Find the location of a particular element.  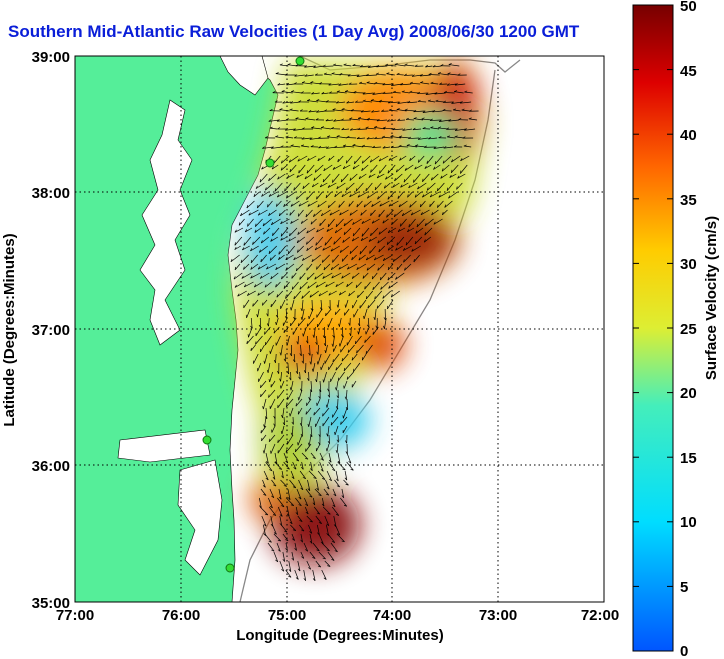

x-tick-label: 73:00 is located at coordinates (498, 615).